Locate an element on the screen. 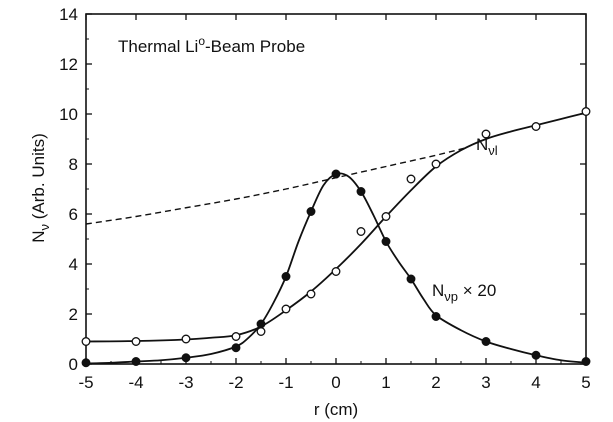 Image resolution: width=613 pixels, height=422 pixels. chart-title-superscript: o is located at coordinates (201, 41).